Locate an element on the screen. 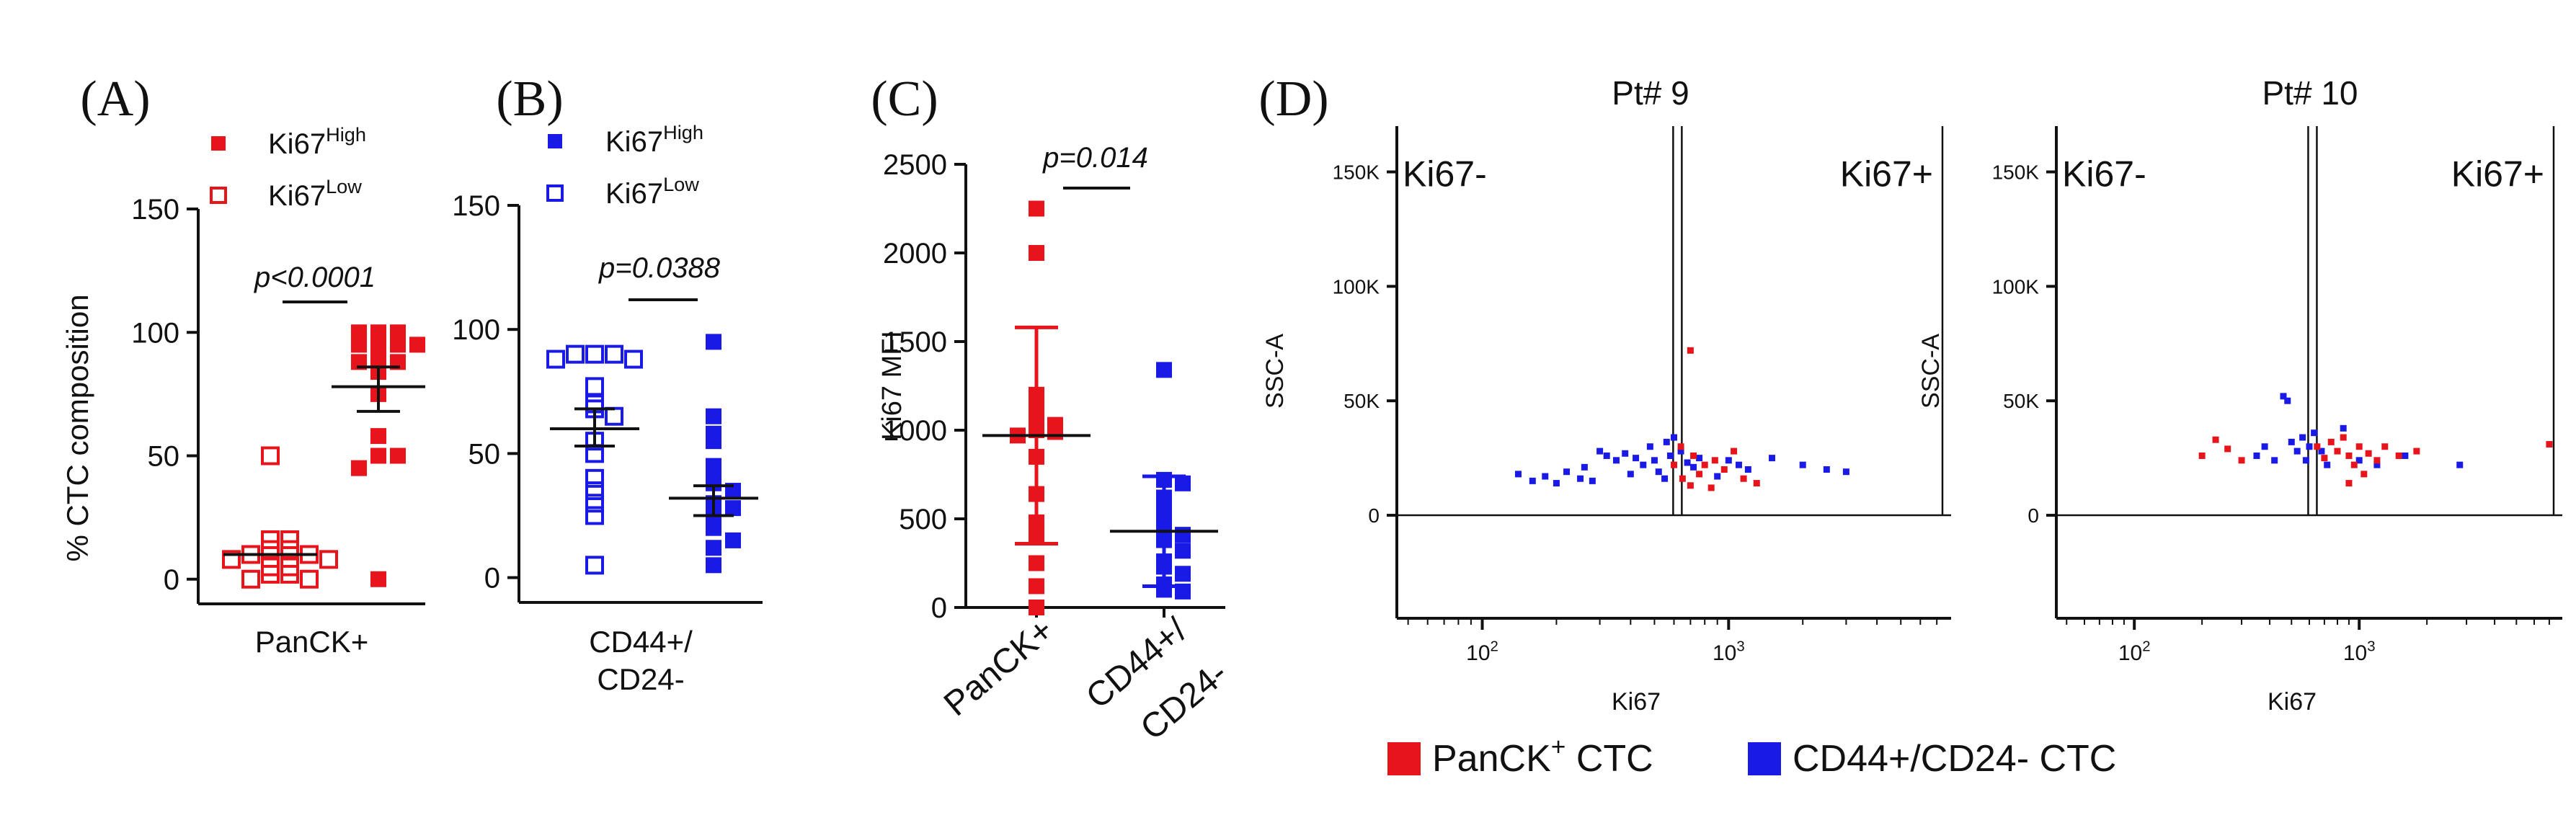 The width and height of the screenshot is (2576, 815). gate-label-negative: Ki67- is located at coordinates (2104, 174).